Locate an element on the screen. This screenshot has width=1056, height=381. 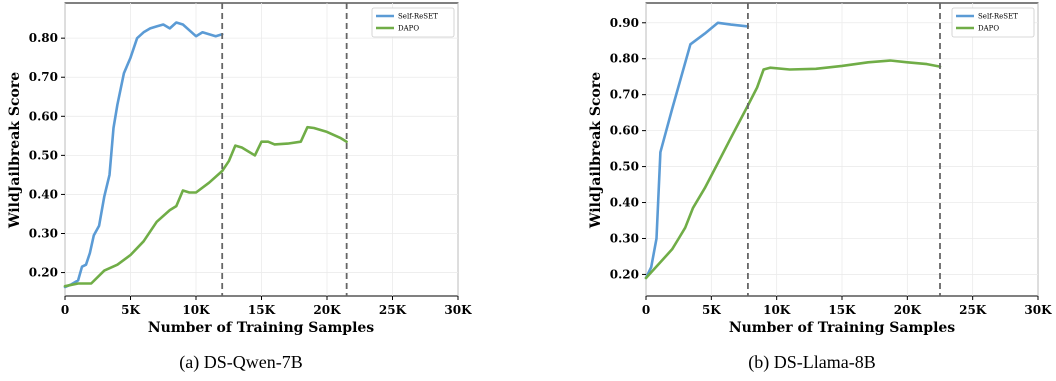
y-tick-label: 0.90 is located at coordinates (624, 23).